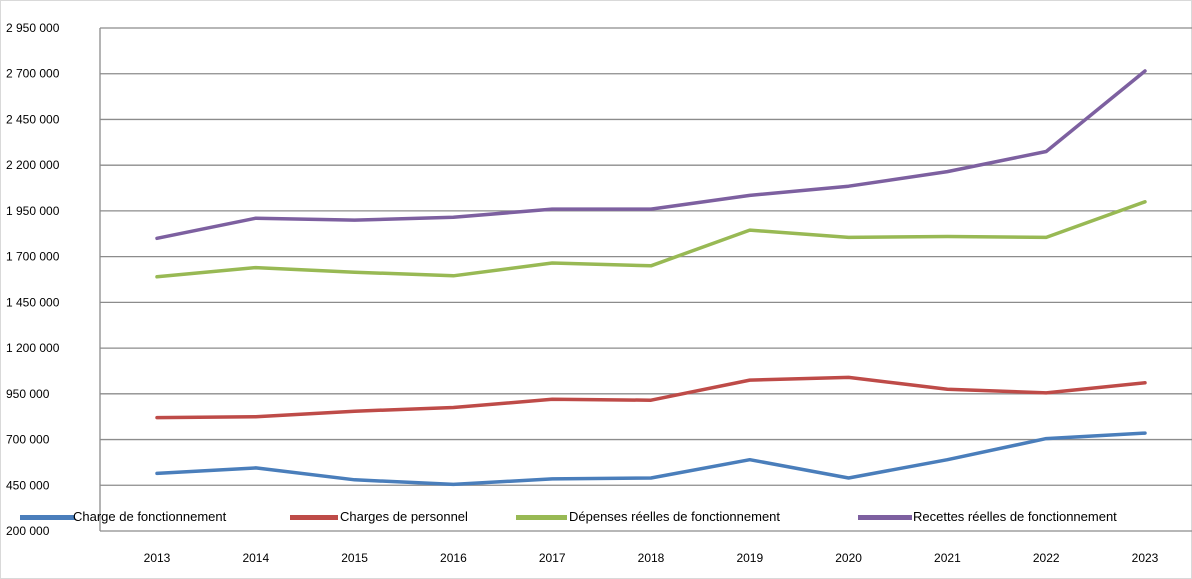 This screenshot has height=579, width=1192. I want to click on x-tick-label: 2020, so click(848, 558).